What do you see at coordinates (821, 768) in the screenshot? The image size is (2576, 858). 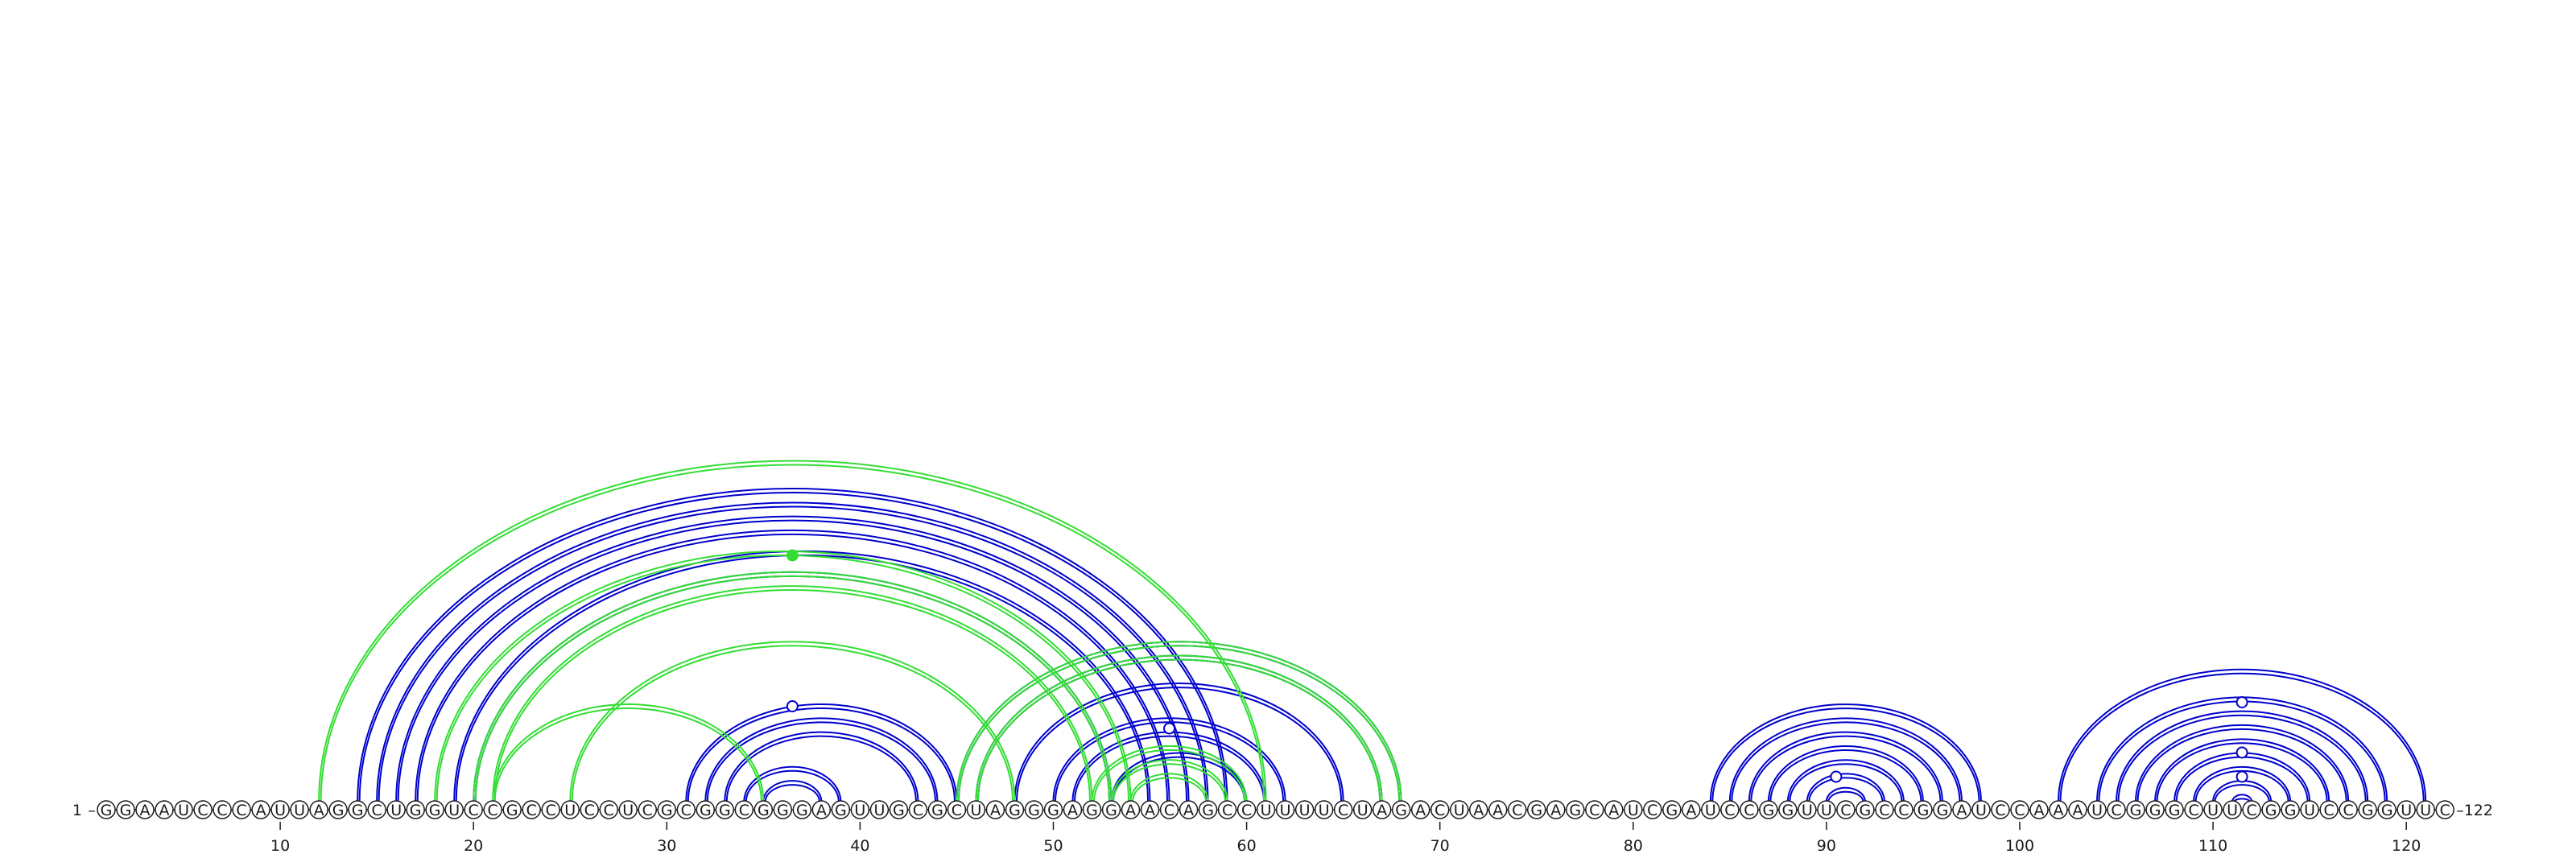 I see `arc-blue-33-43-inner` at bounding box center [821, 768].